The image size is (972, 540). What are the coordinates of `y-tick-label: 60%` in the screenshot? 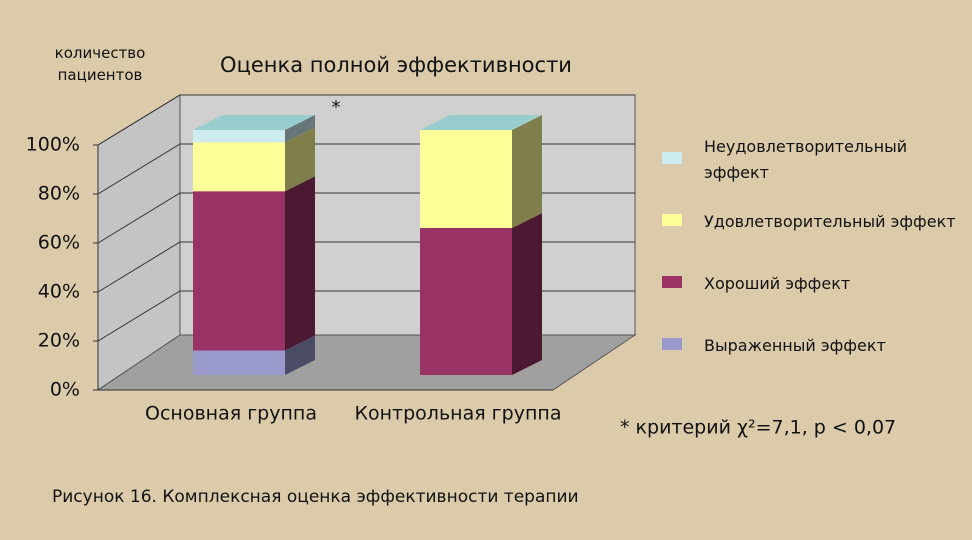 It's located at (59, 243).